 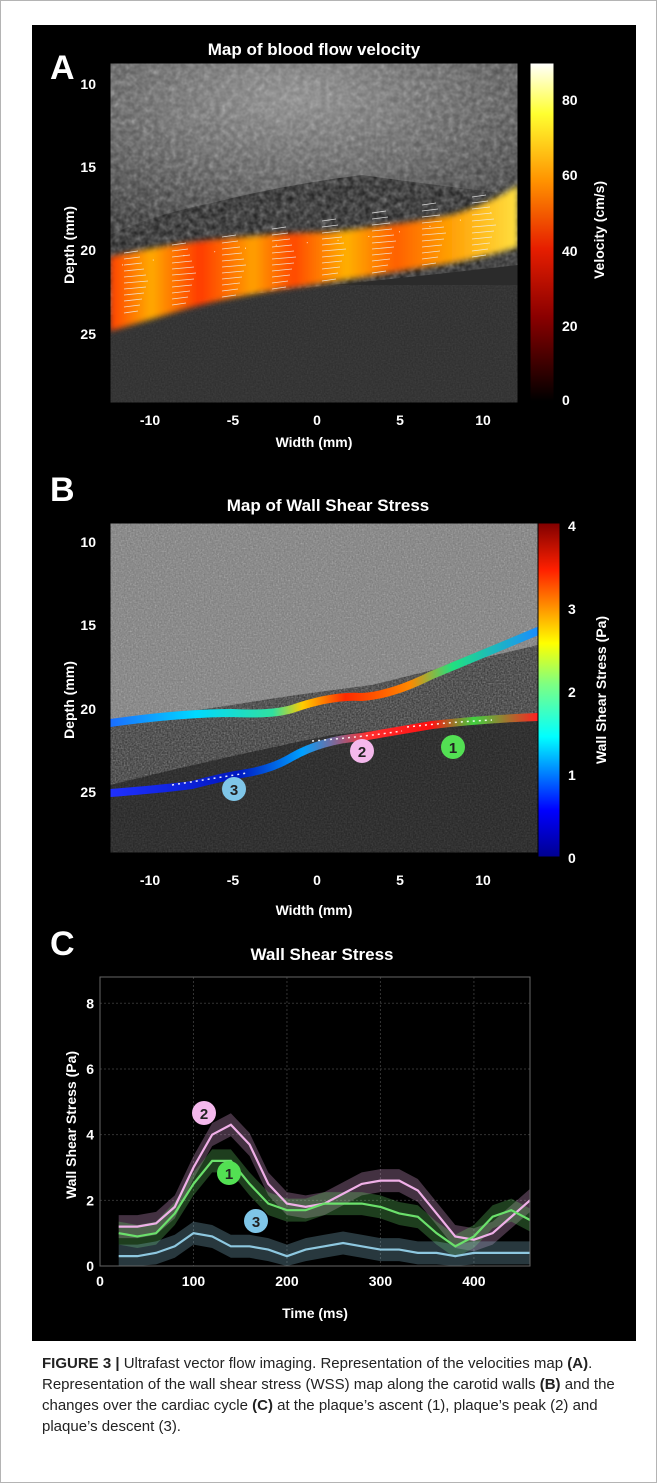 What do you see at coordinates (69, 245) in the screenshot?
I see `panel-a-ylabel: Depth (mm)` at bounding box center [69, 245].